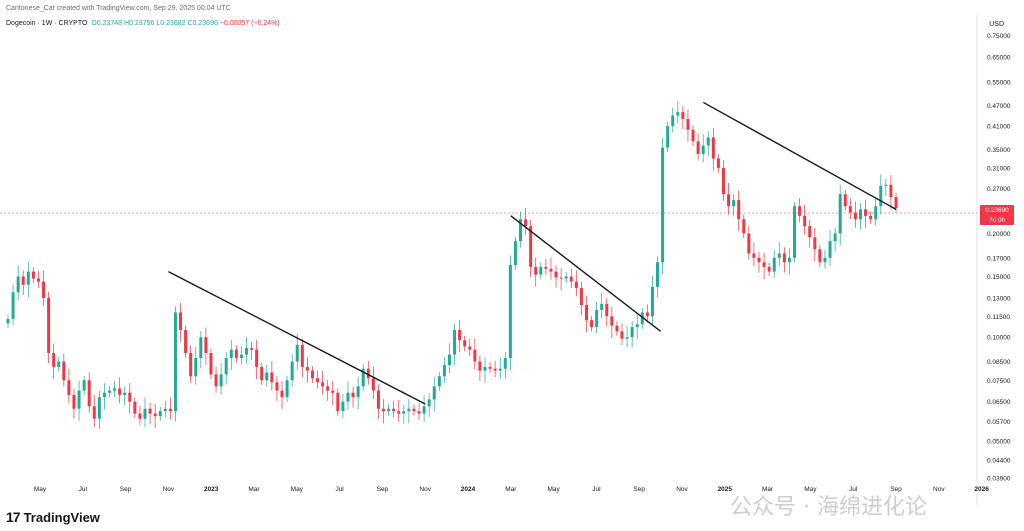 The width and height of the screenshot is (1024, 531). What do you see at coordinates (999, 338) in the screenshot?
I see `price-tick-label: 0.10000` at bounding box center [999, 338].